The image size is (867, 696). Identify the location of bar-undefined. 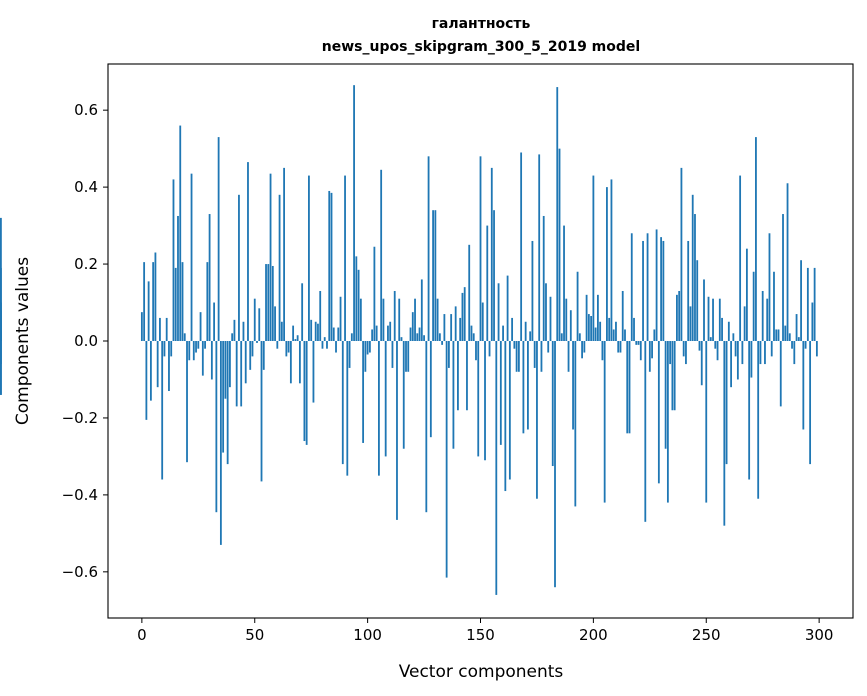
(1, 368).